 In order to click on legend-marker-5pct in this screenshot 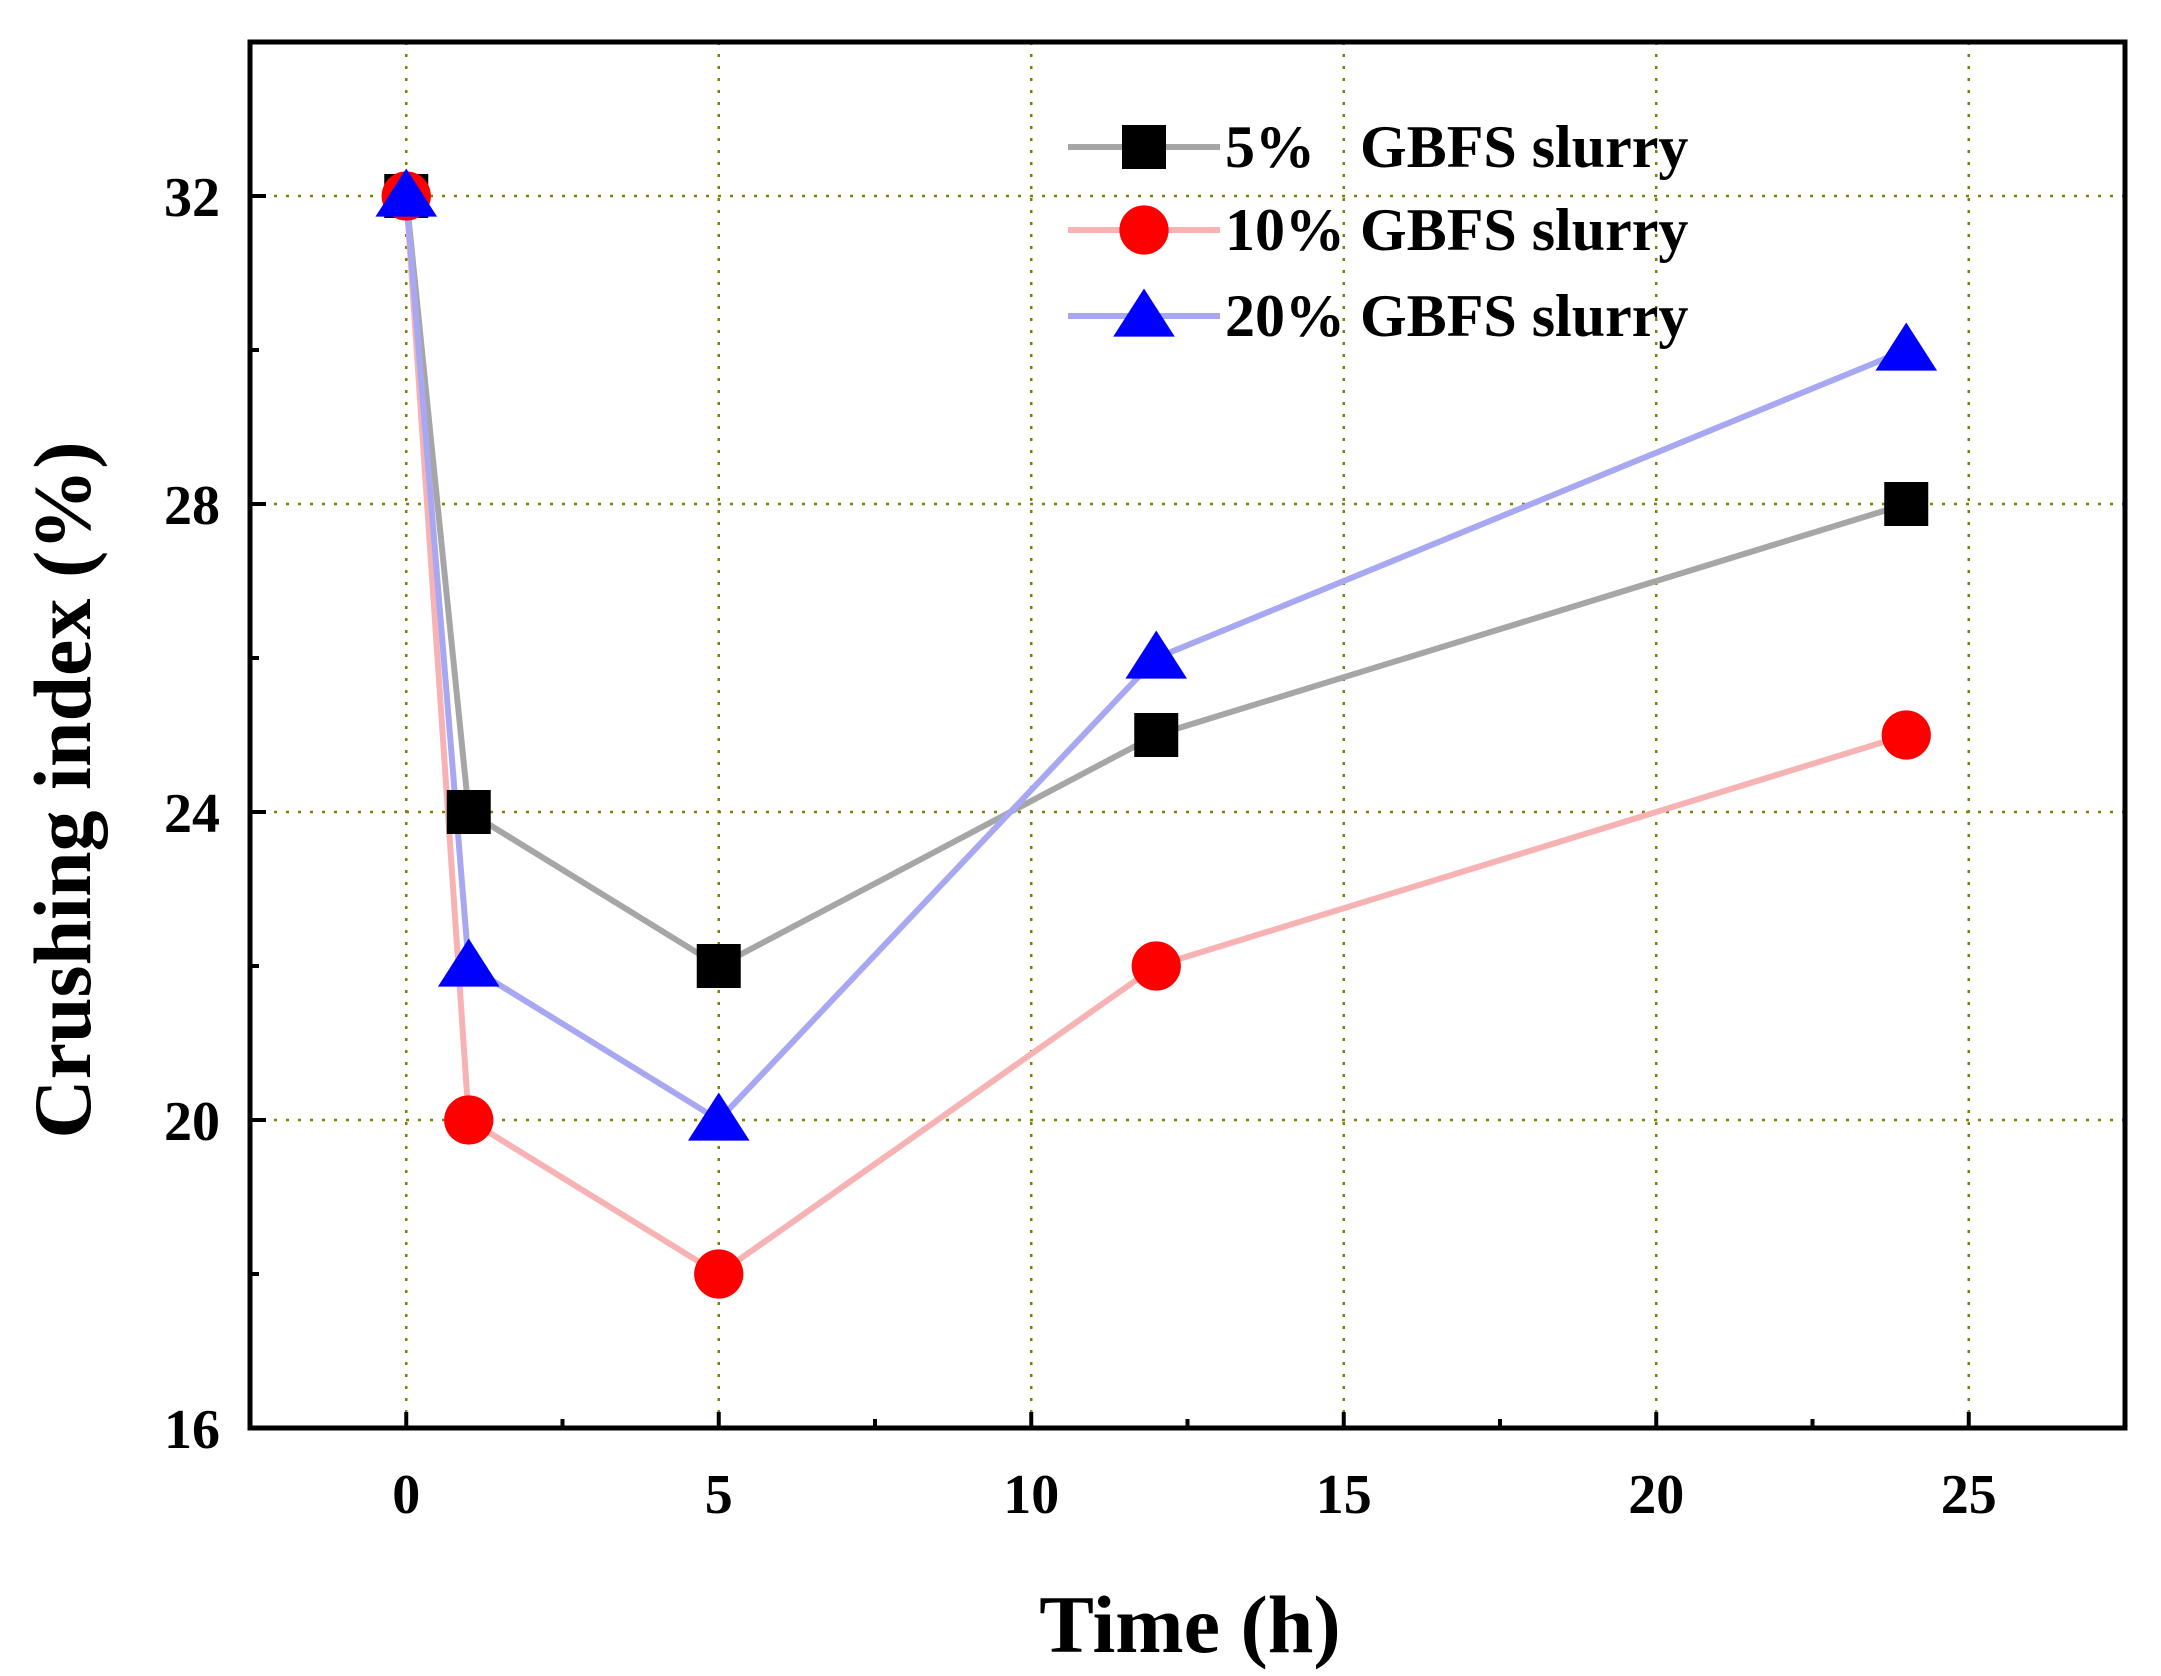, I will do `click(1144, 147)`.